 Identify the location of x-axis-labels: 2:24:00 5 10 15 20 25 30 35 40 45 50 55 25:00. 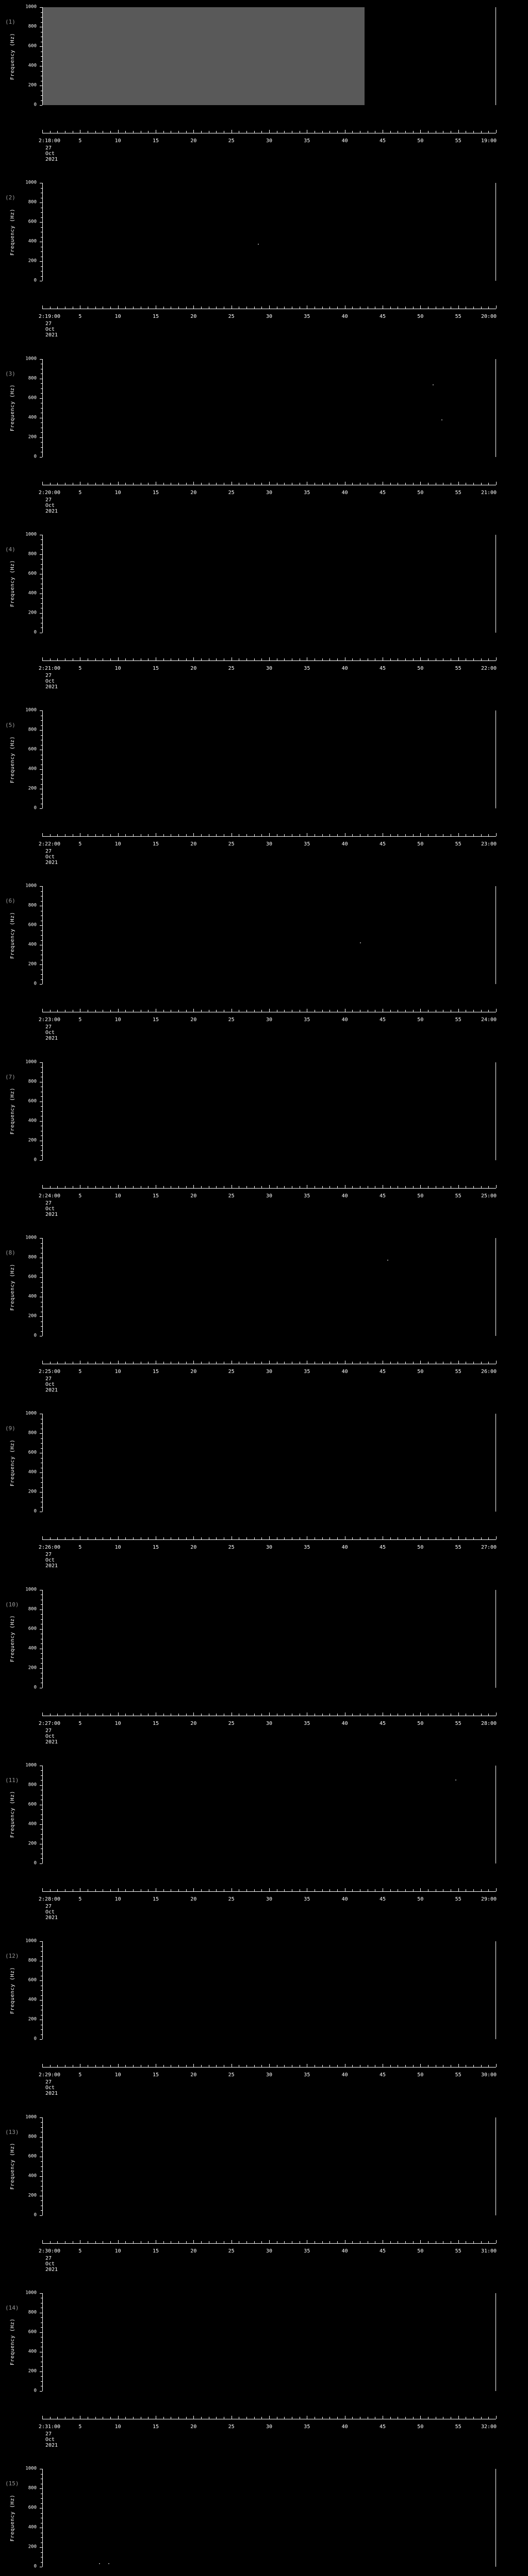
(268, 1196).